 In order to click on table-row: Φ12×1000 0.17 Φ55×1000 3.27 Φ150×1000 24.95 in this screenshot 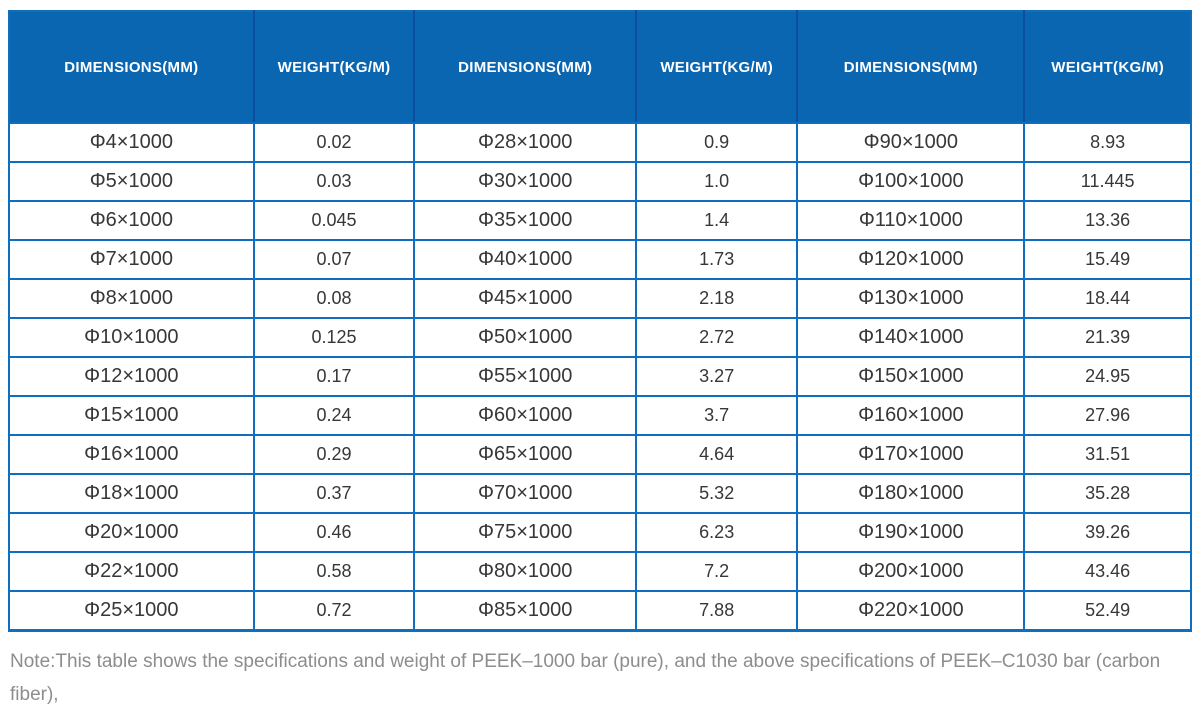, I will do `click(600, 376)`.